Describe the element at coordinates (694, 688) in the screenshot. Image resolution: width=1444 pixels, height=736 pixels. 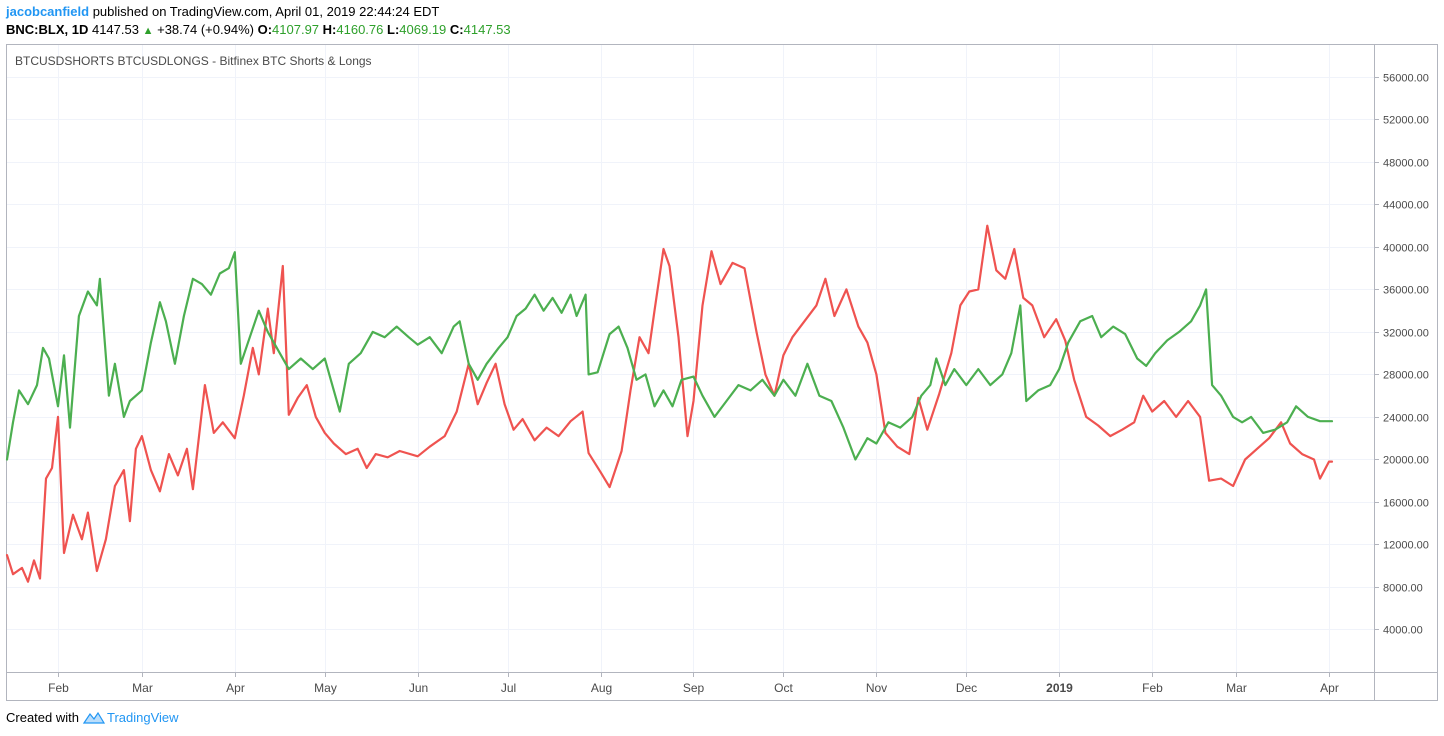
I see `x-tick-label: Sep` at that location.